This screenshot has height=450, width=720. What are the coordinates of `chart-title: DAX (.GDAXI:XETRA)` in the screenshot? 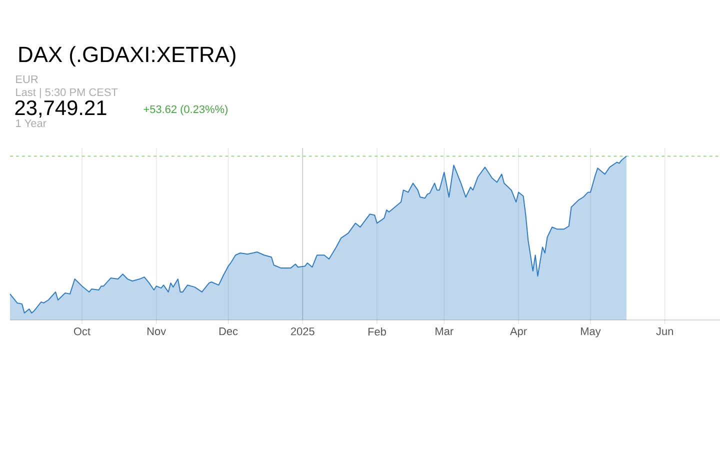 It's located at (127, 56).